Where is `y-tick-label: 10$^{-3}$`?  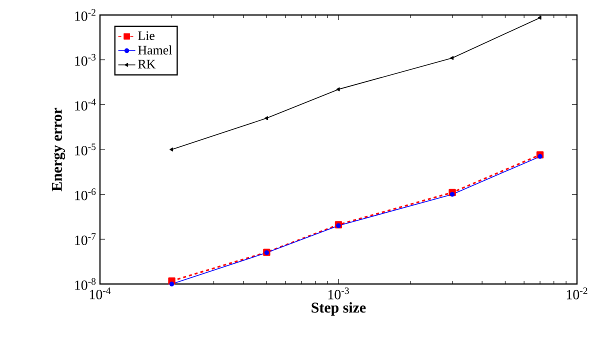 y-tick-label: 10$^{-3}$ is located at coordinates (85, 60).